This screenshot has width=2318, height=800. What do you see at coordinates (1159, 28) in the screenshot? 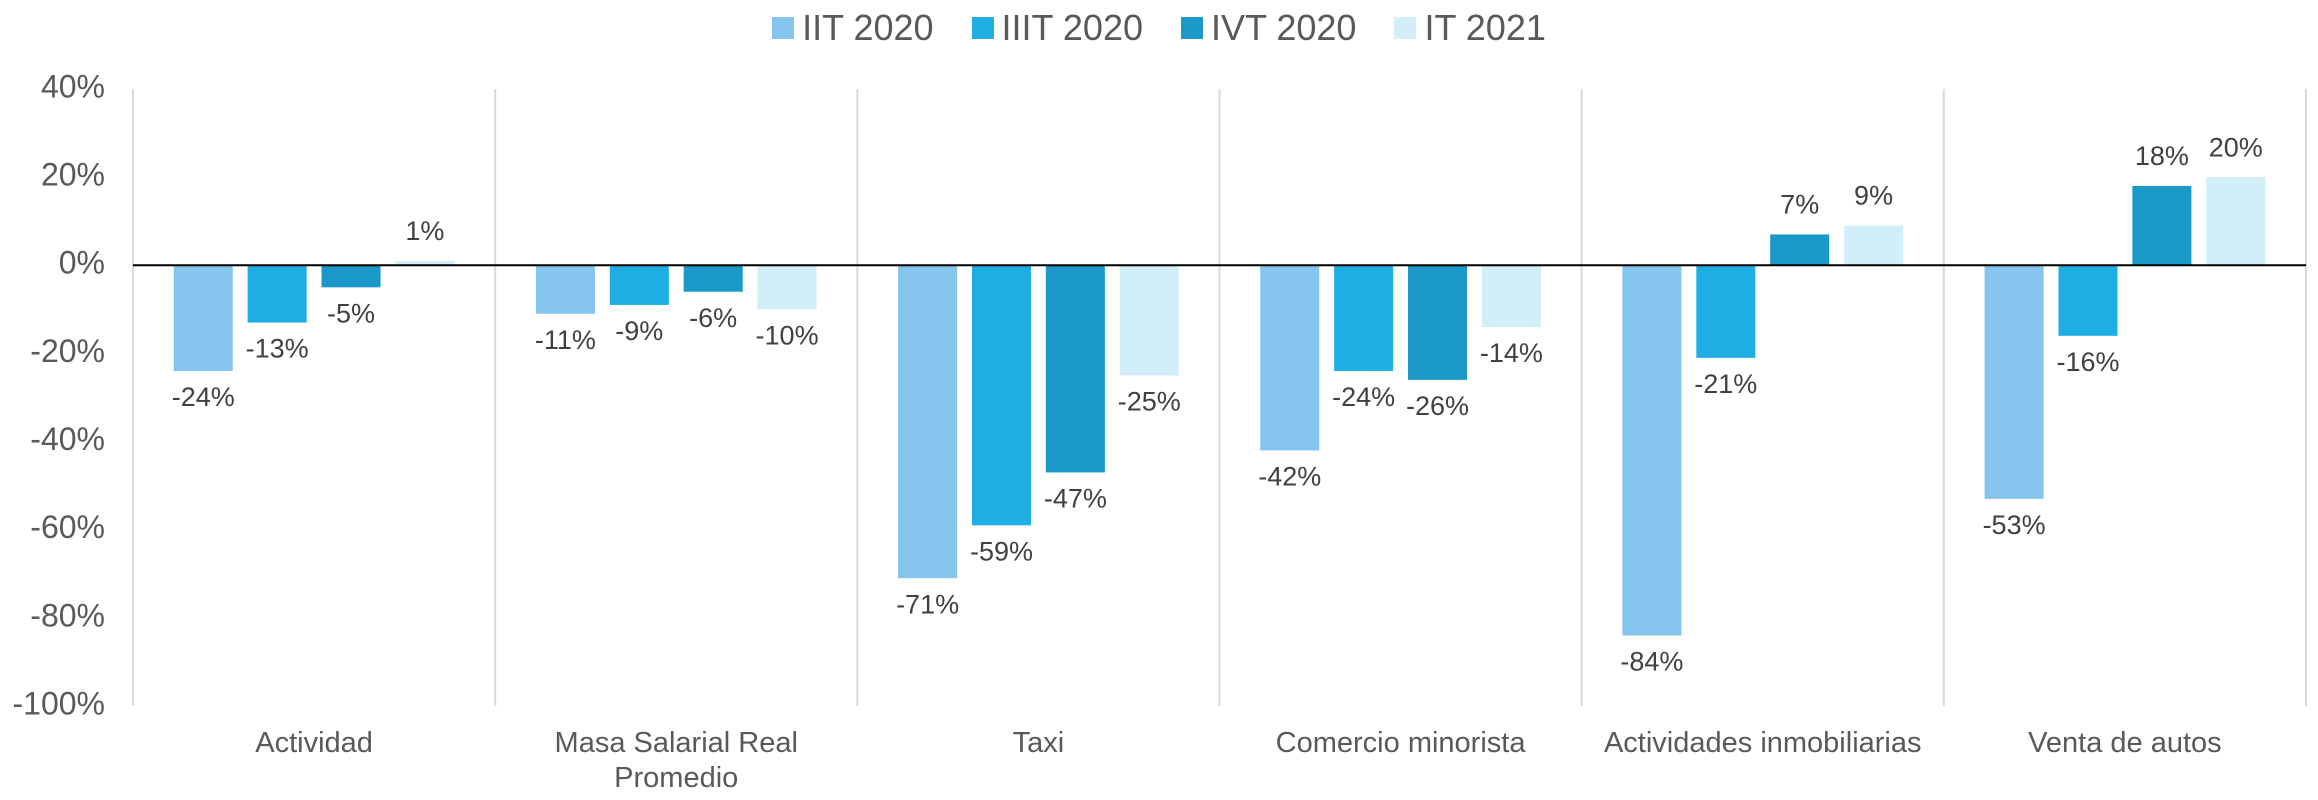
I see `legend: IIT 2020 IIIT 2020 IVT 2020 IT 2021` at bounding box center [1159, 28].